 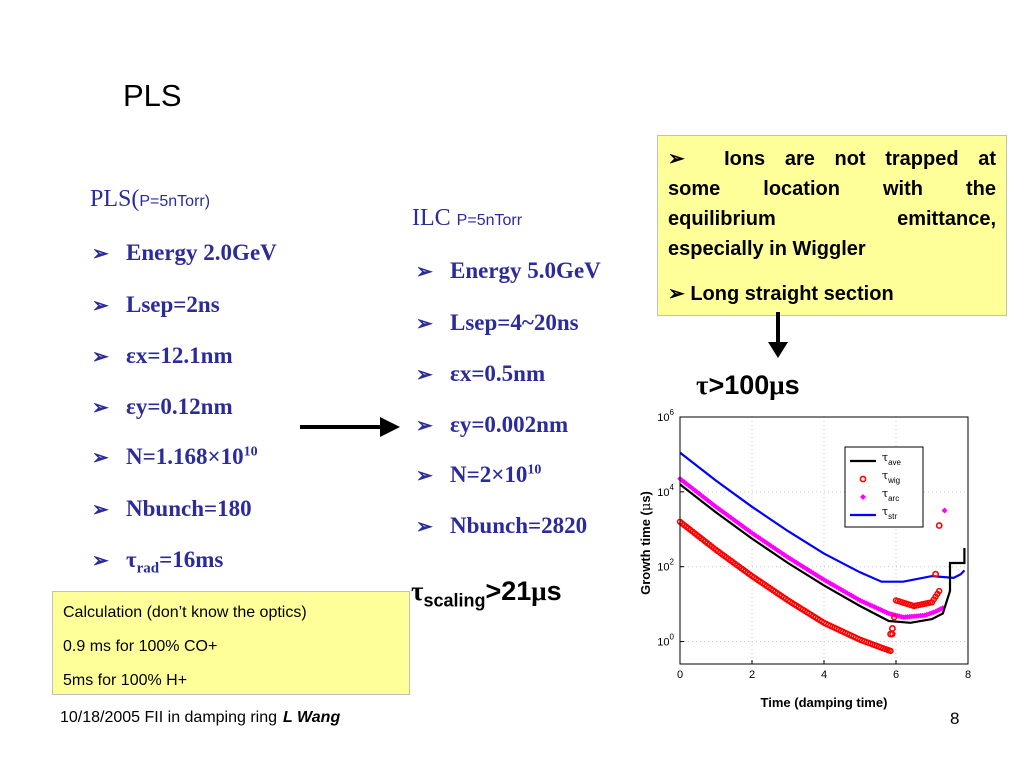 I want to click on pls-energy: ➢ Energy 2.0GeV, so click(x=184, y=252).